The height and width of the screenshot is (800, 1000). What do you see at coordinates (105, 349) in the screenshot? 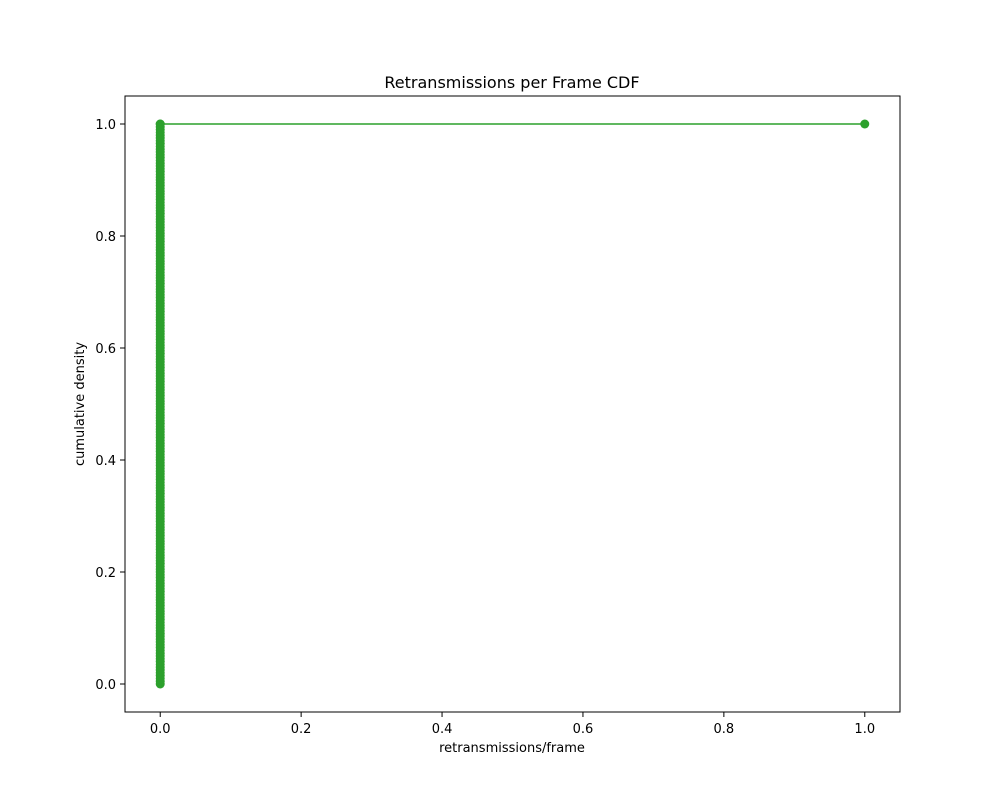
I see `y-tick-label: 0.6` at bounding box center [105, 349].